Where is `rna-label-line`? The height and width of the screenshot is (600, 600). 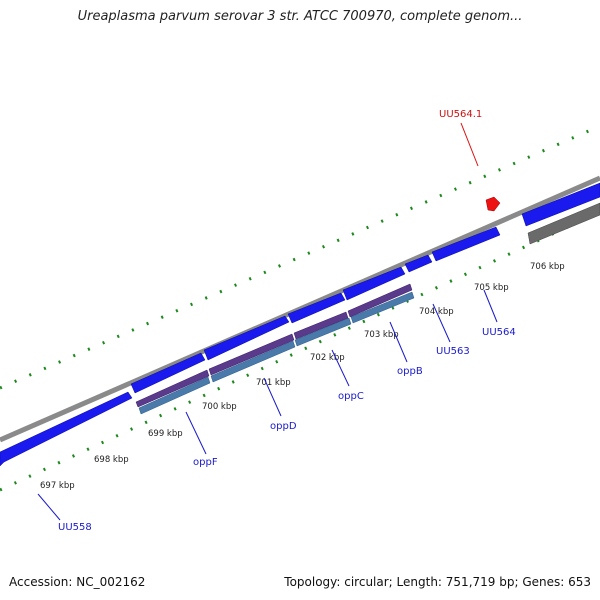
rna-label-line is located at coordinates (469, 144).